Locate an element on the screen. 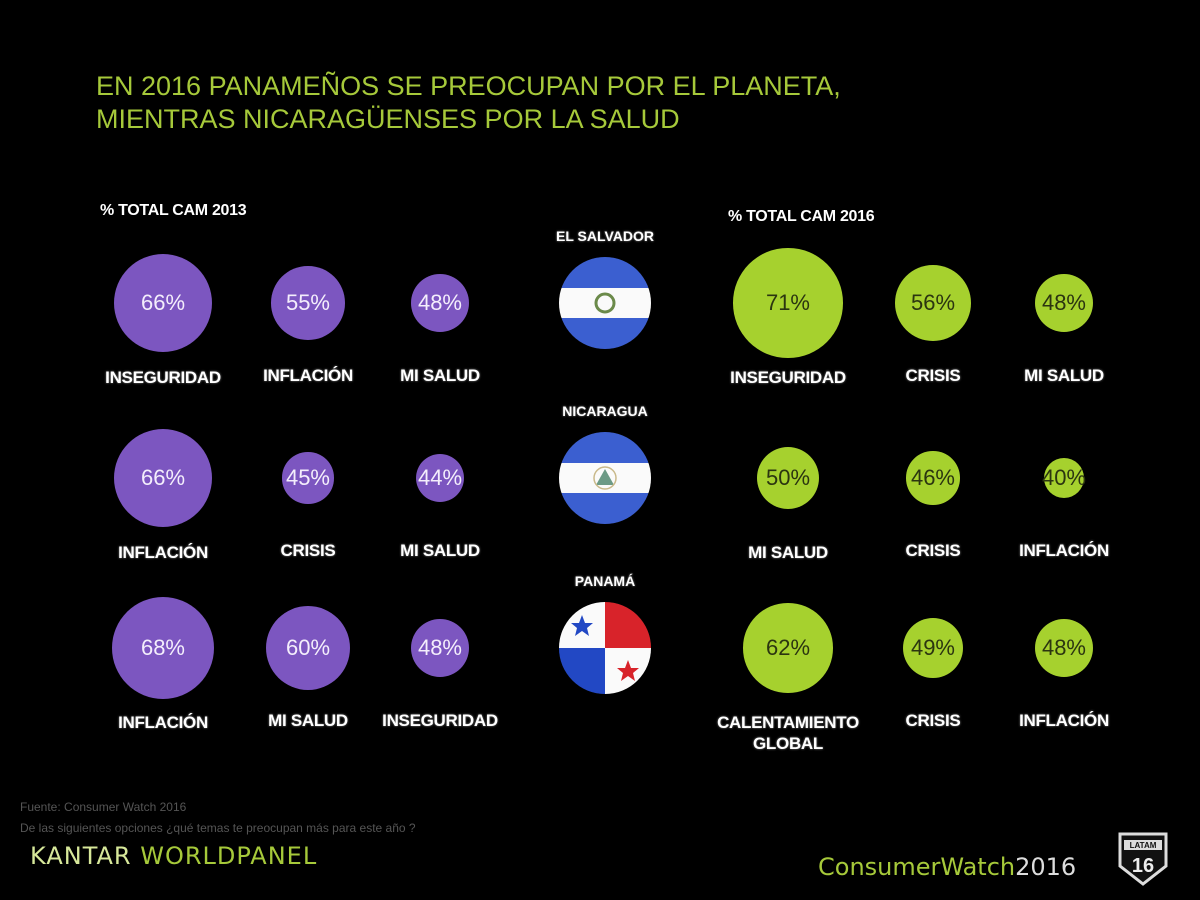 The image size is (1200, 900). el-salvador-flag-icon is located at coordinates (605, 303).